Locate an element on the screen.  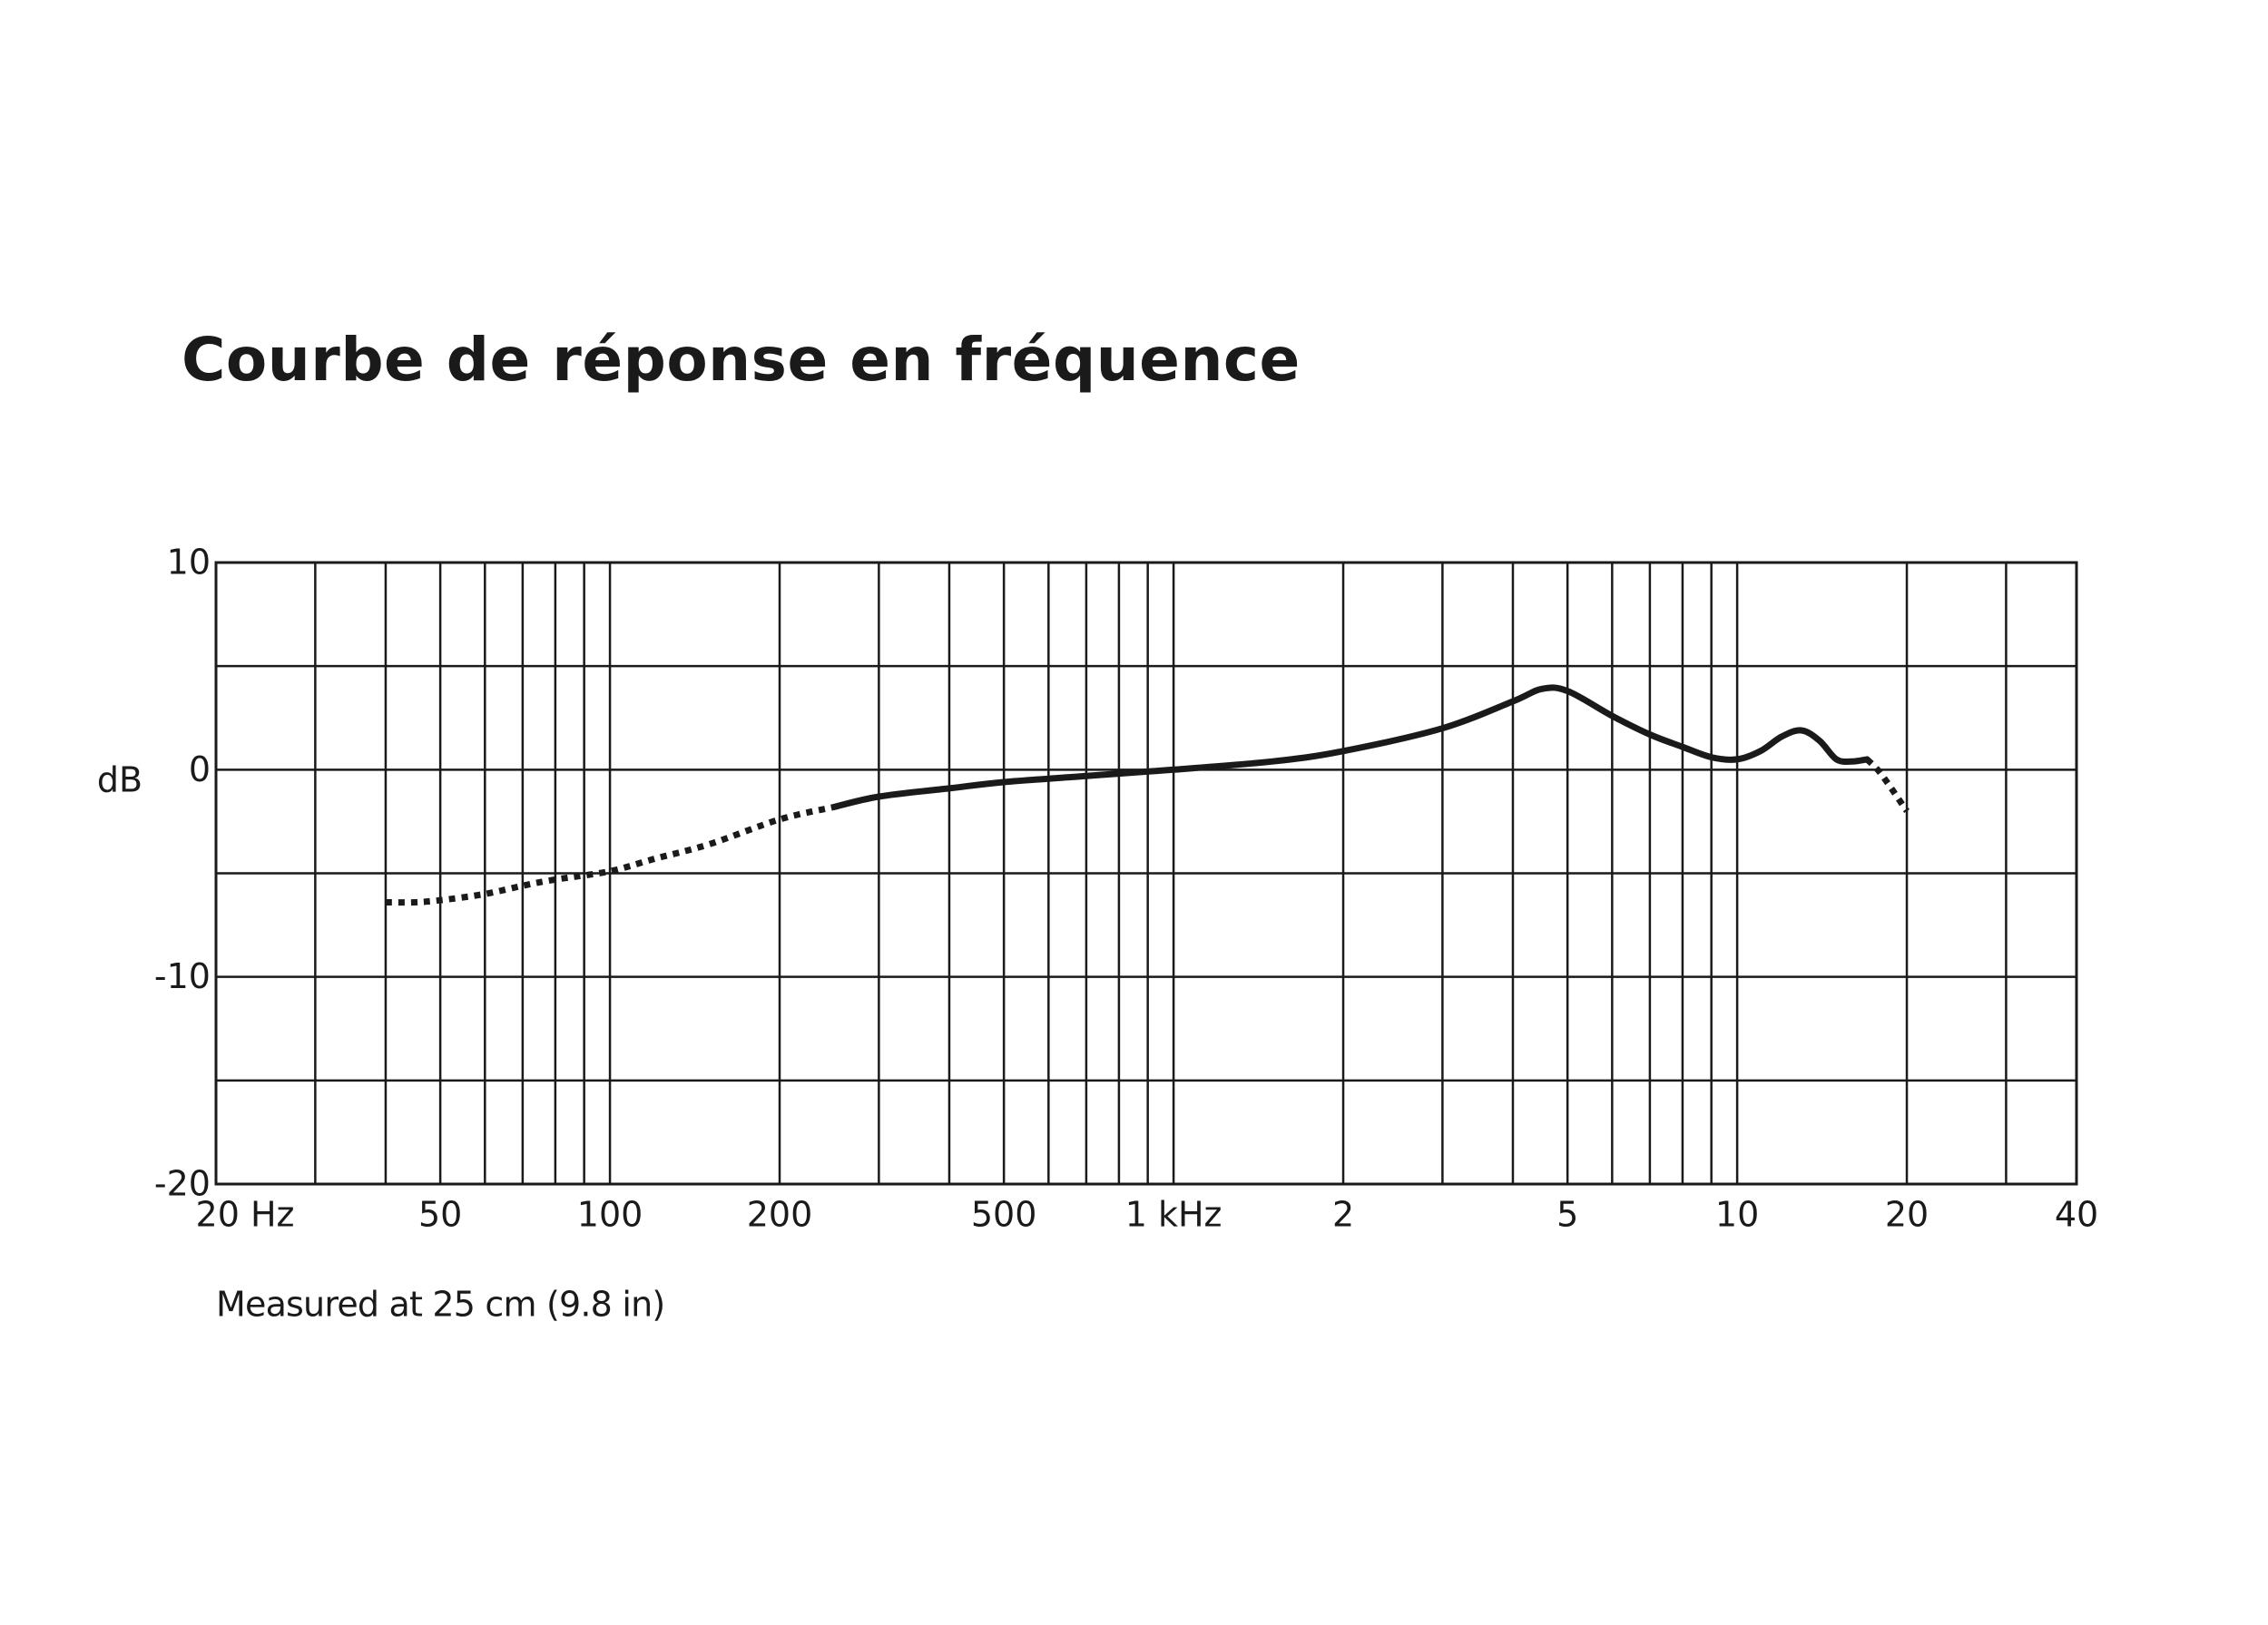
x-tick-label: 50 is located at coordinates (440, 1215).